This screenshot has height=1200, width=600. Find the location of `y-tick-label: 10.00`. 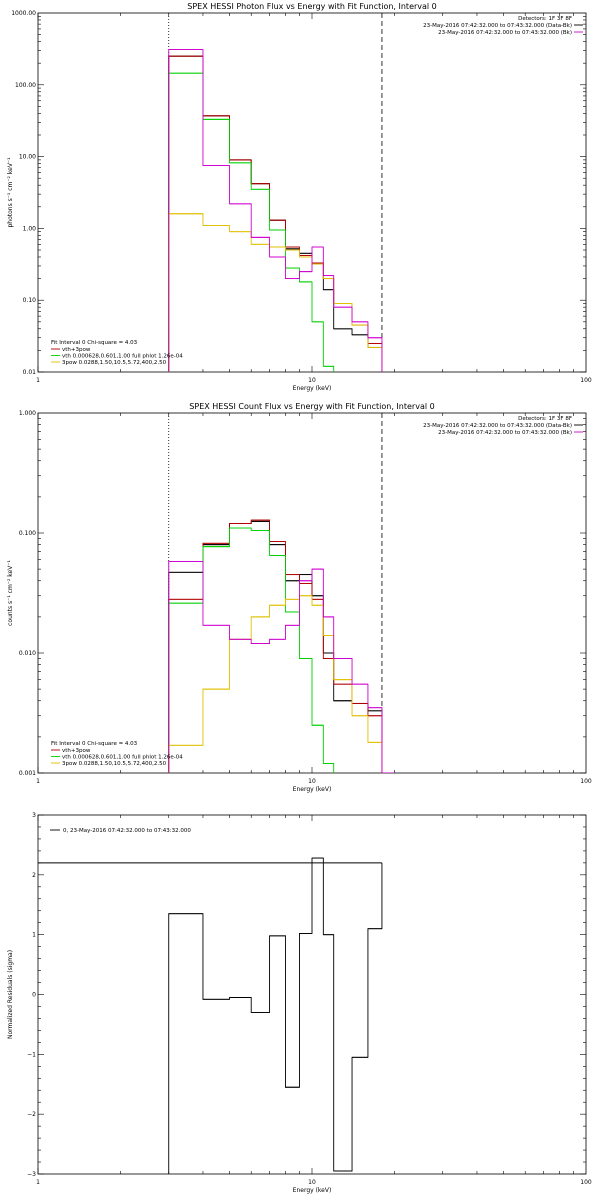

y-tick-label: 10.00 is located at coordinates (27, 157).